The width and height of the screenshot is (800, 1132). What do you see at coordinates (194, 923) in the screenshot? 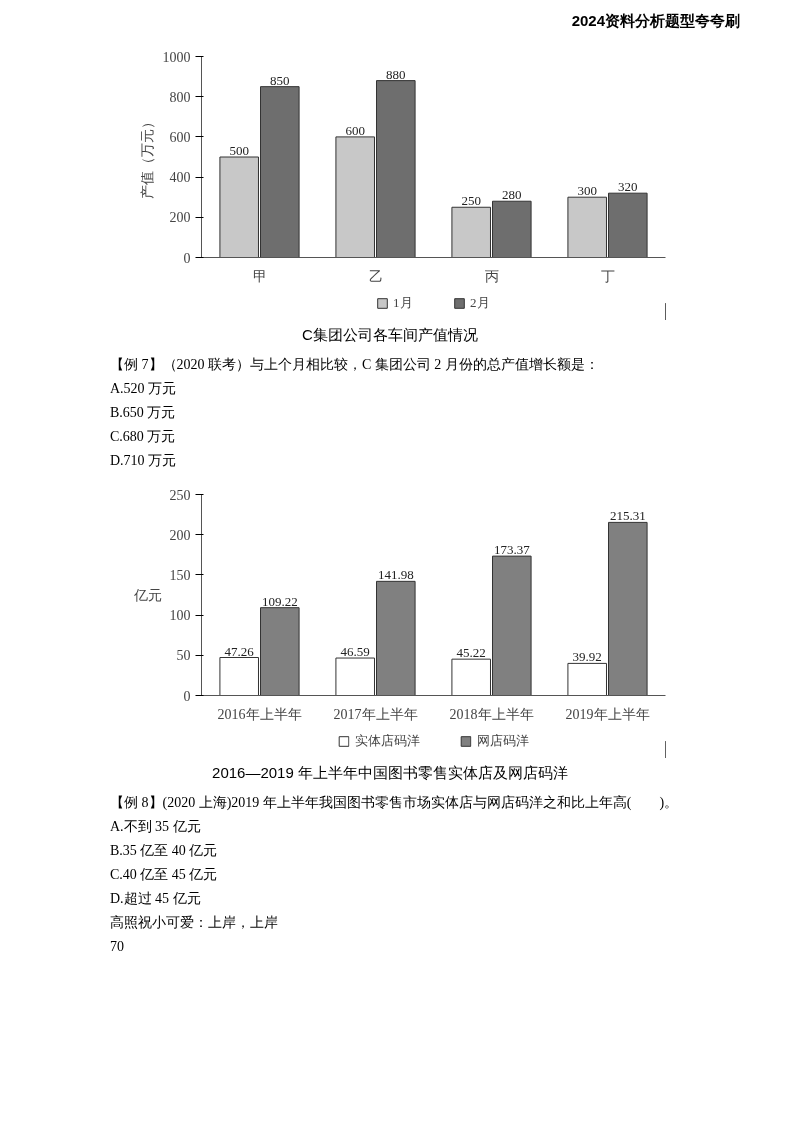
I see `text: 高照祝小可爱：上岸，上岸` at bounding box center [194, 923].